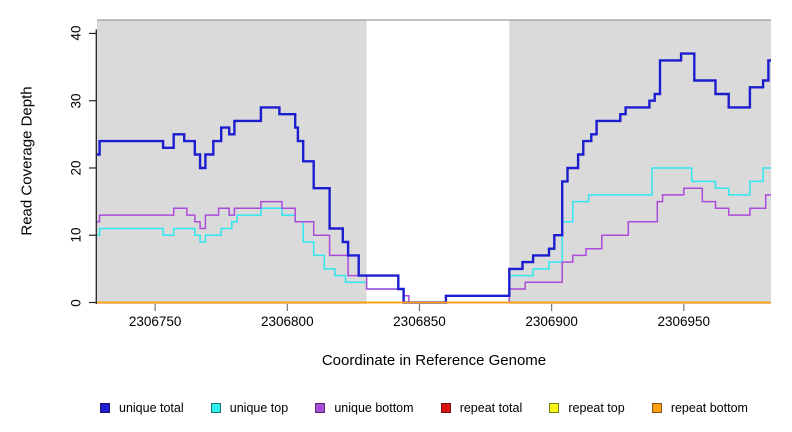  What do you see at coordinates (438, 162) in the screenshot?
I see `highlight-band` at bounding box center [438, 162].